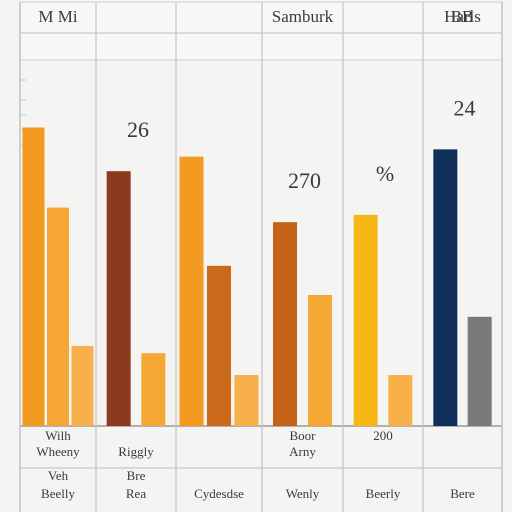 Image resolution: width=512 pixels, height=512 pixels. I want to click on footer-label: Bere, so click(462, 493).